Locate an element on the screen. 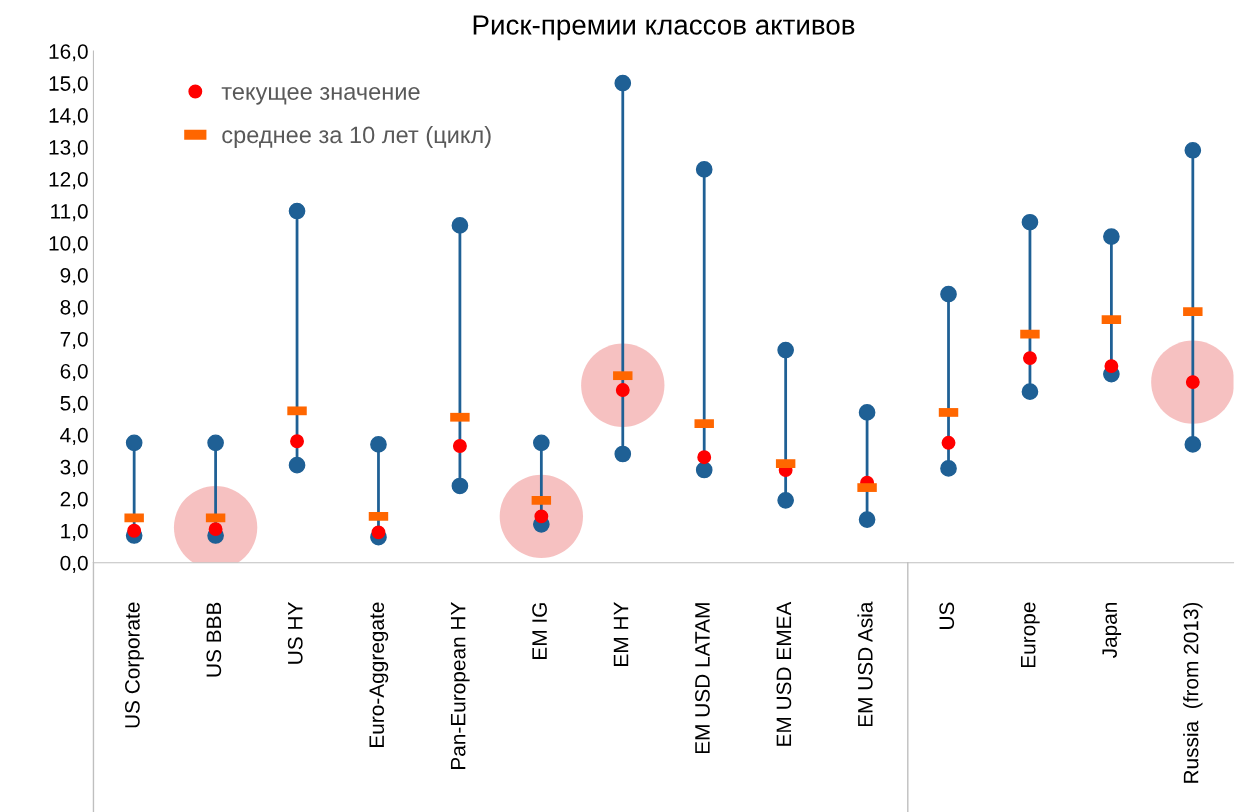 This screenshot has width=1246, height=812. y-tick-label: 6,0 is located at coordinates (74, 372).